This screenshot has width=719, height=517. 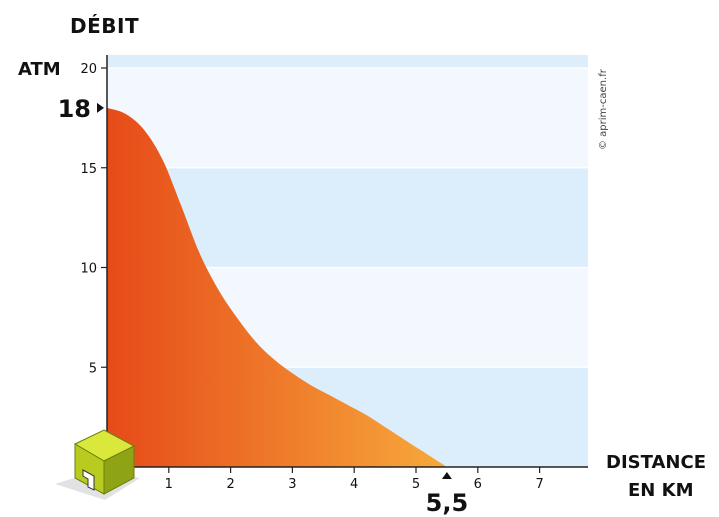 I want to click on highlight-y-label: 18, so click(x=74, y=109).